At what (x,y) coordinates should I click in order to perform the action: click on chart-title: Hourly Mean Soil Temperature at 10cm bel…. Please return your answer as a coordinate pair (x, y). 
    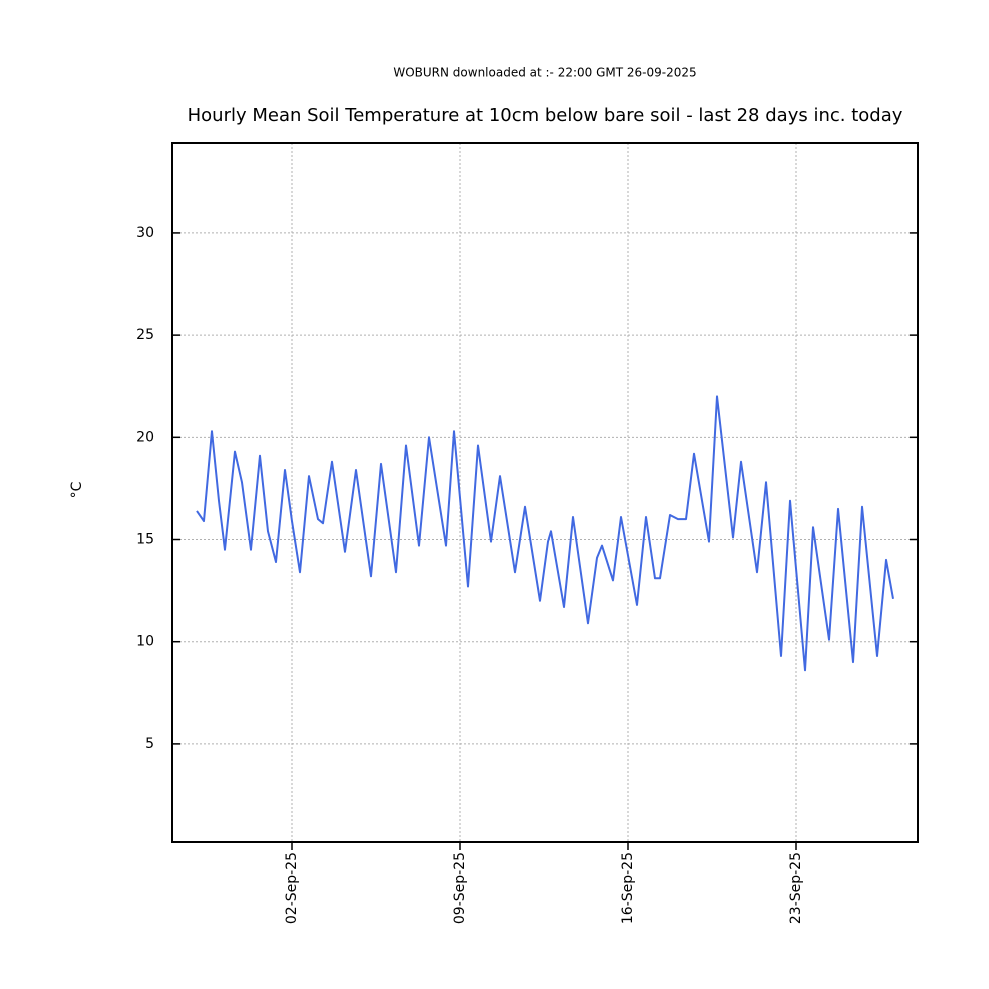
    Looking at the image, I should click on (545, 115).